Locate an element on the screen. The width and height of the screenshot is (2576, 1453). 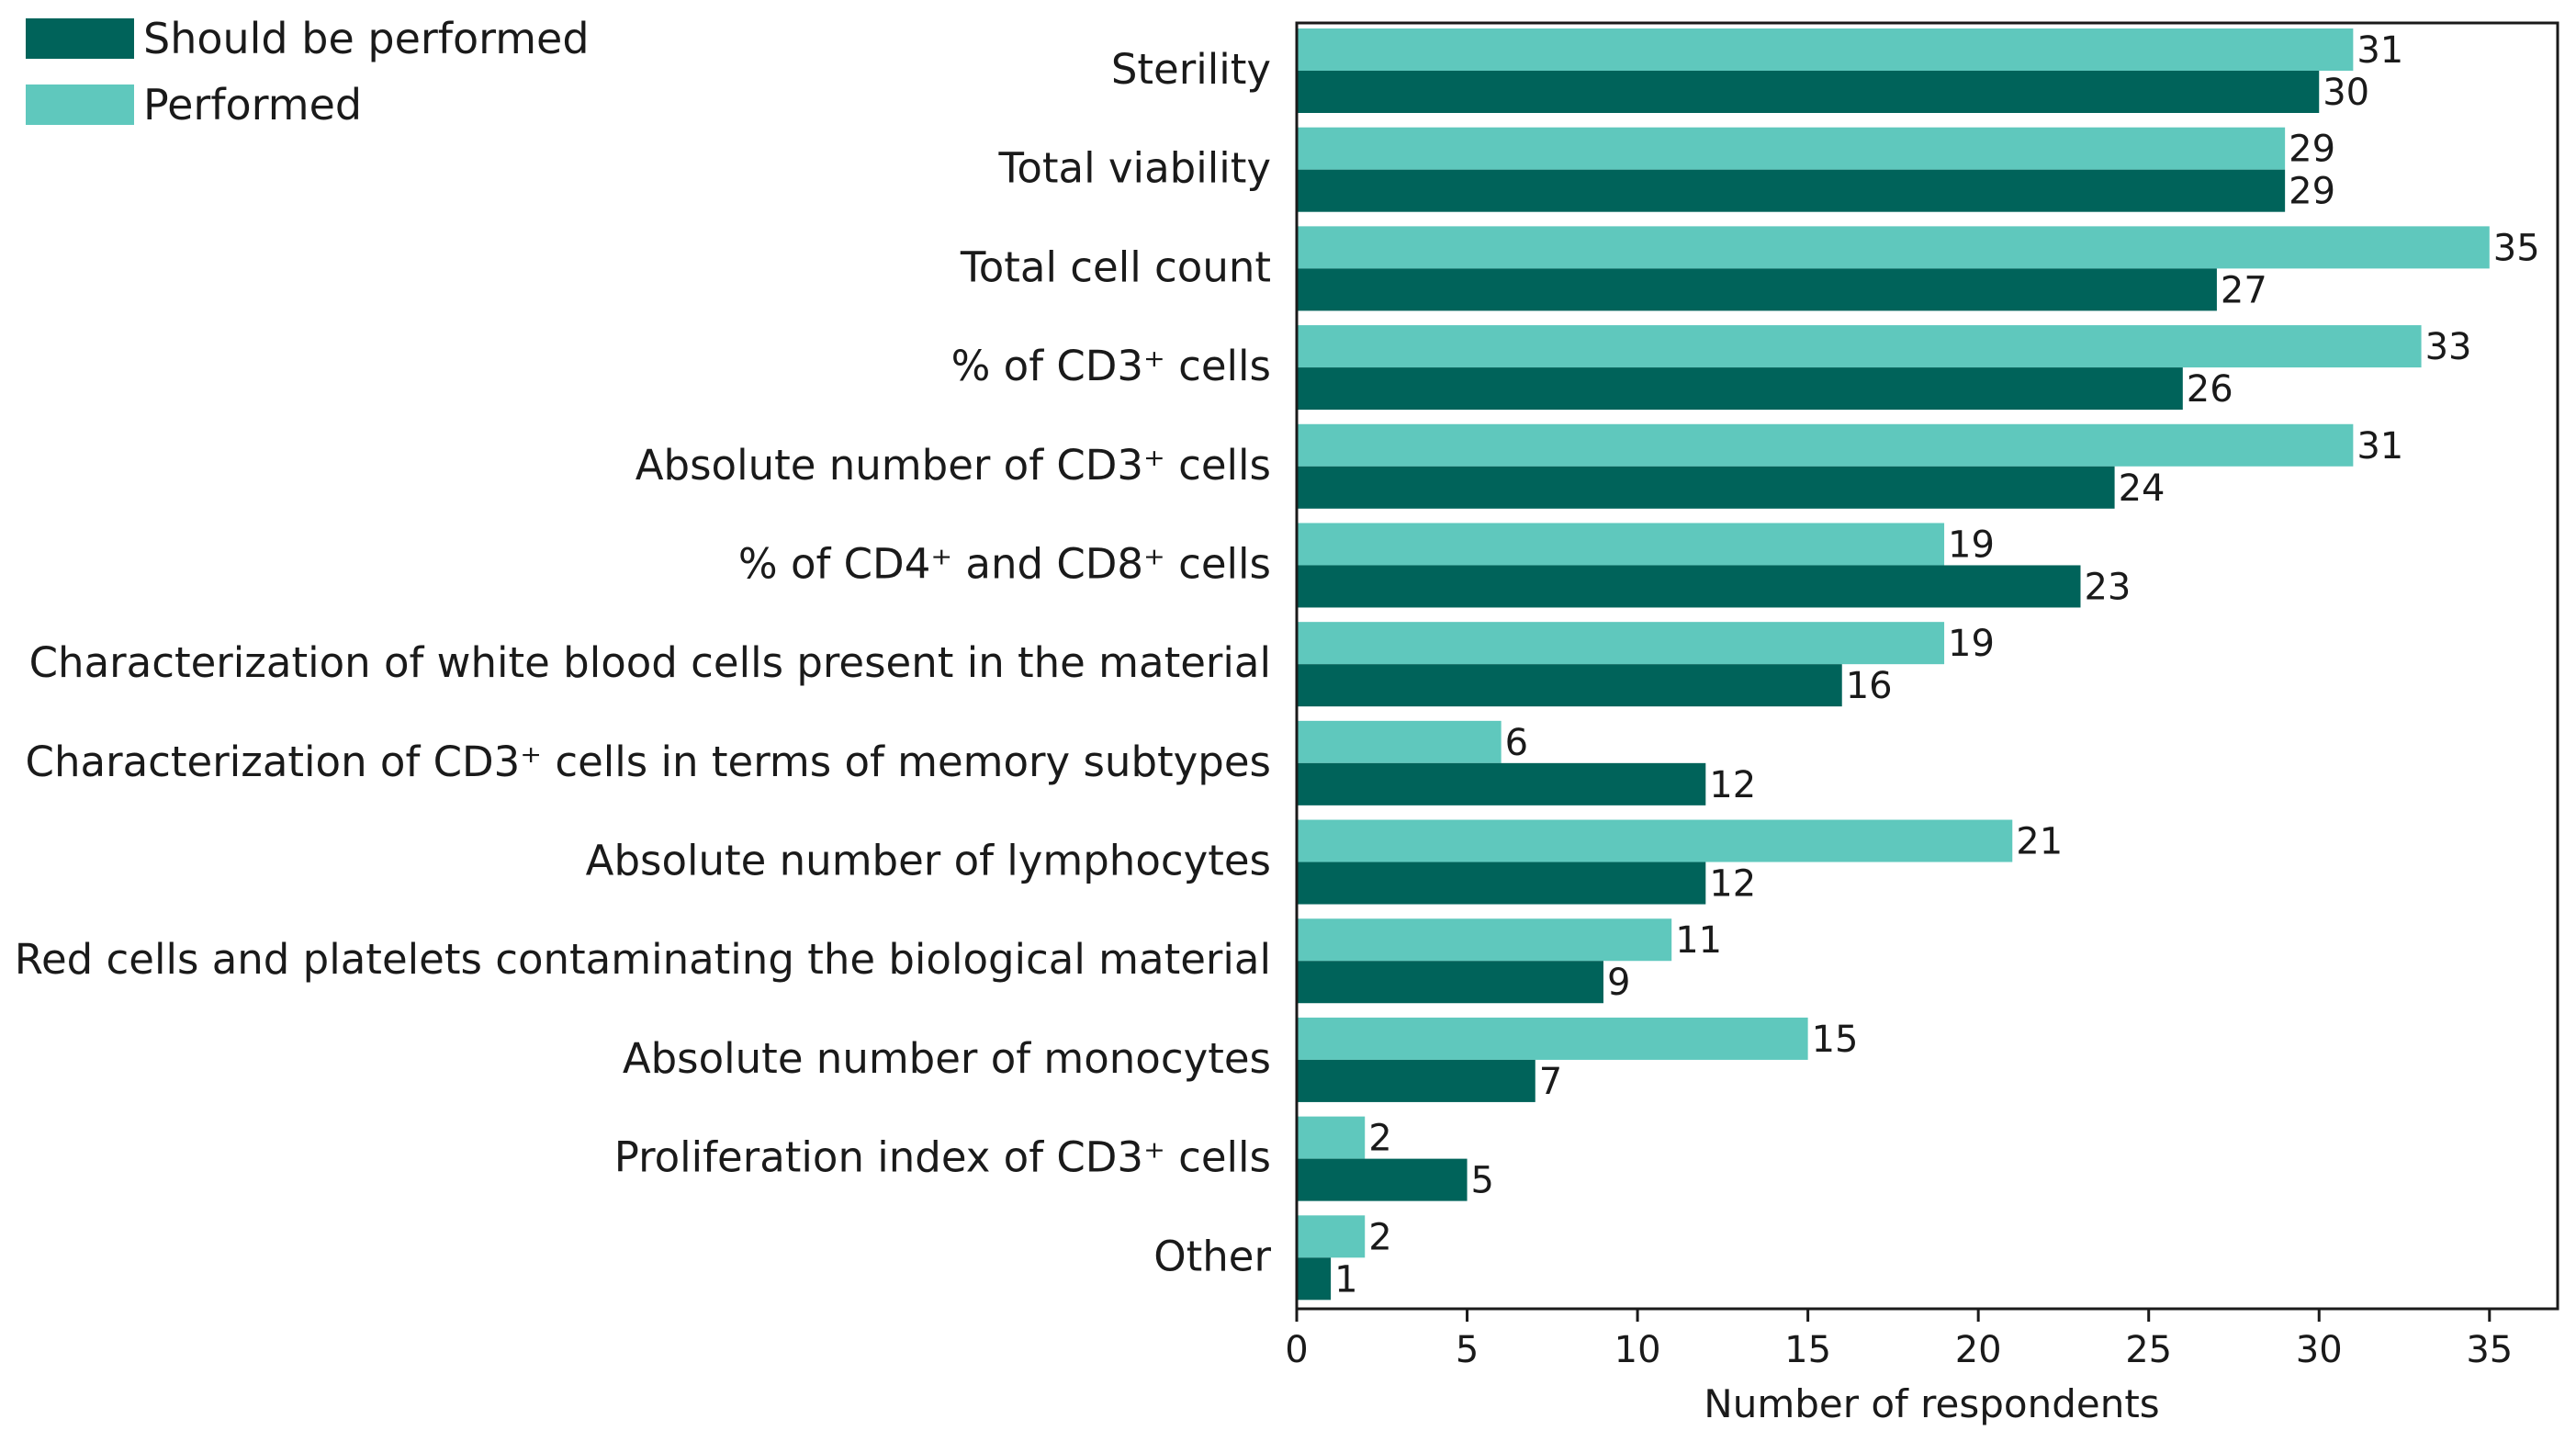
category-label-proliferation-index-of-cd3-cells: Proliferation index of CD3⁺ cells is located at coordinates (942, 1157).